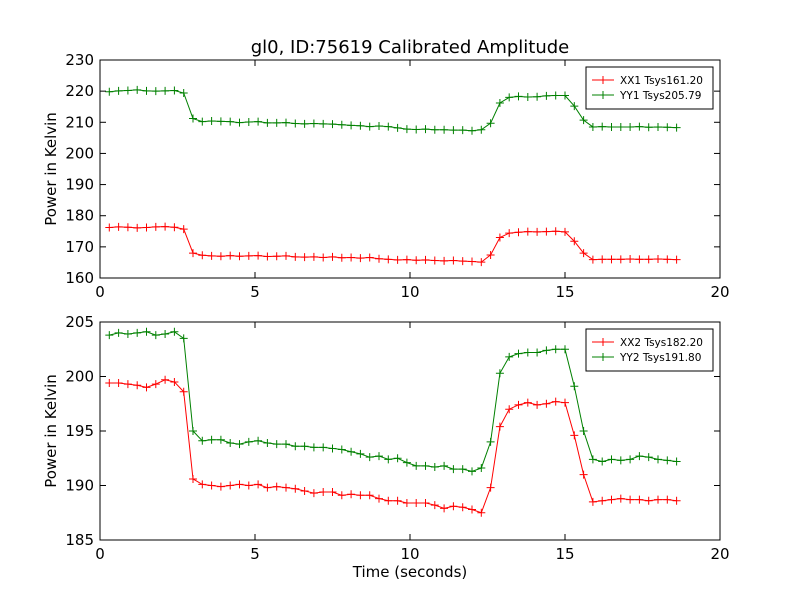  I want to click on x-tick-label: 0, so click(100, 554).